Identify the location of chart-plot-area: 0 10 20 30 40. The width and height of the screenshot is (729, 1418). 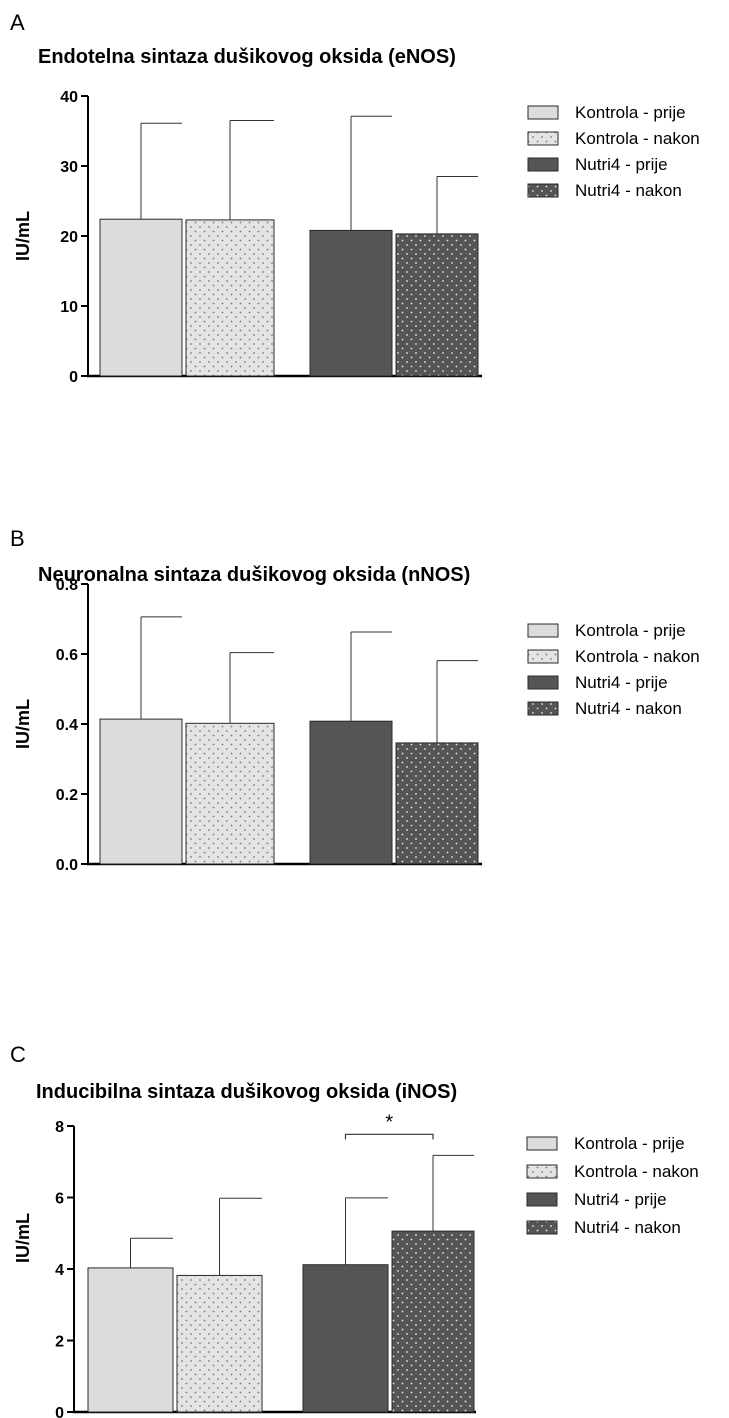
(271, 237).